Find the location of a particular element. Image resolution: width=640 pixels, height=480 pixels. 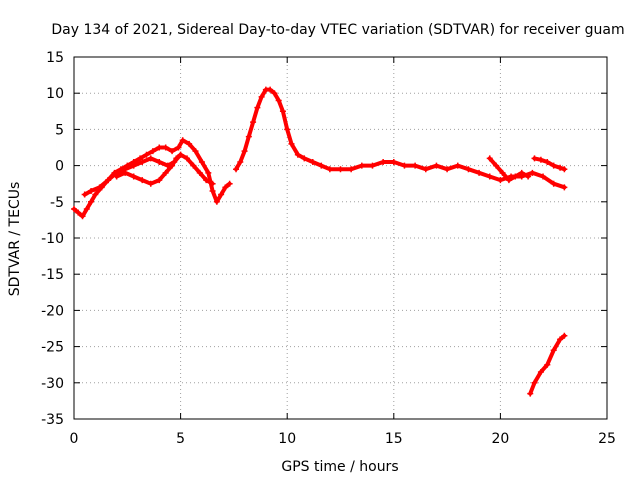

x-tick-label: 10 is located at coordinates (287, 439).